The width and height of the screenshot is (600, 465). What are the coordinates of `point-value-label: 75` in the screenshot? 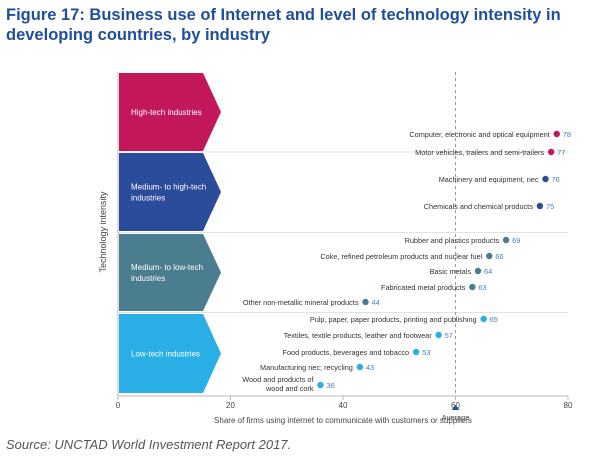 It's located at (550, 206).